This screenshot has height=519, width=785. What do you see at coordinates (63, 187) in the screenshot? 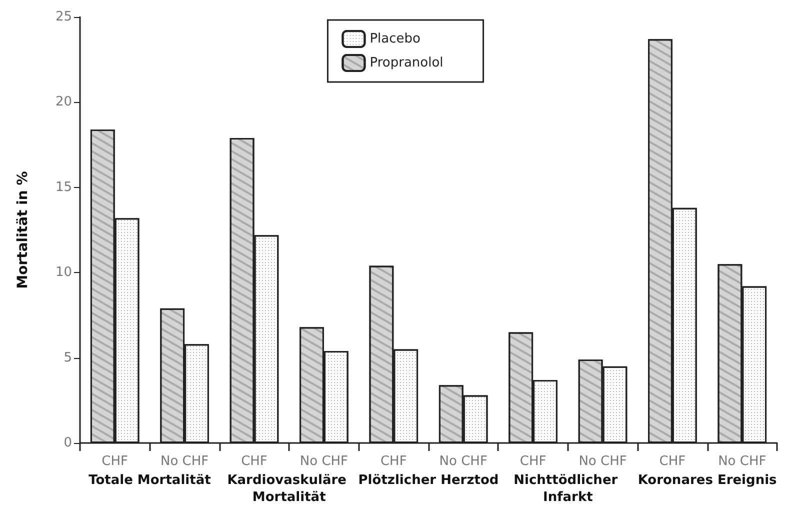
I see `y-tick-label: 15` at bounding box center [63, 187].